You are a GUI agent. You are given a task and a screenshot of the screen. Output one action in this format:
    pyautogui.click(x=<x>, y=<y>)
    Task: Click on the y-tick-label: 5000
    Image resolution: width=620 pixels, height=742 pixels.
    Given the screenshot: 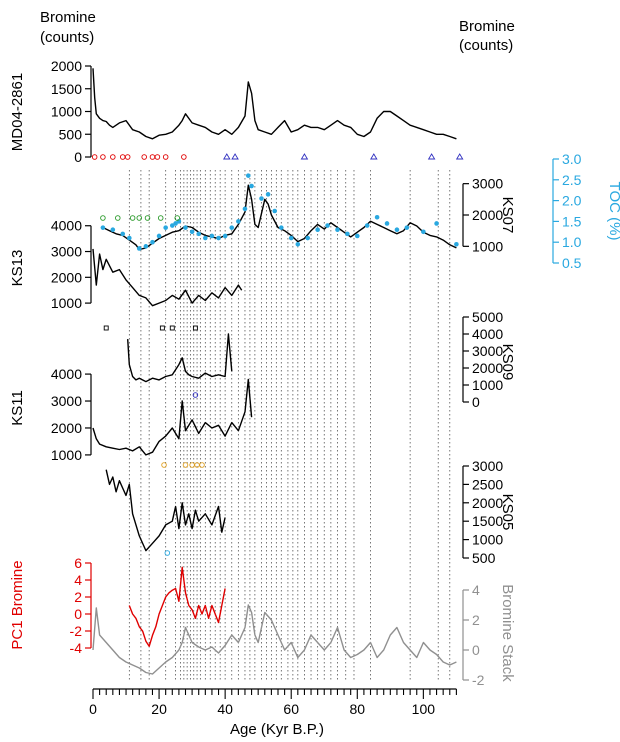 What is the action you would take?
    pyautogui.click(x=487, y=317)
    